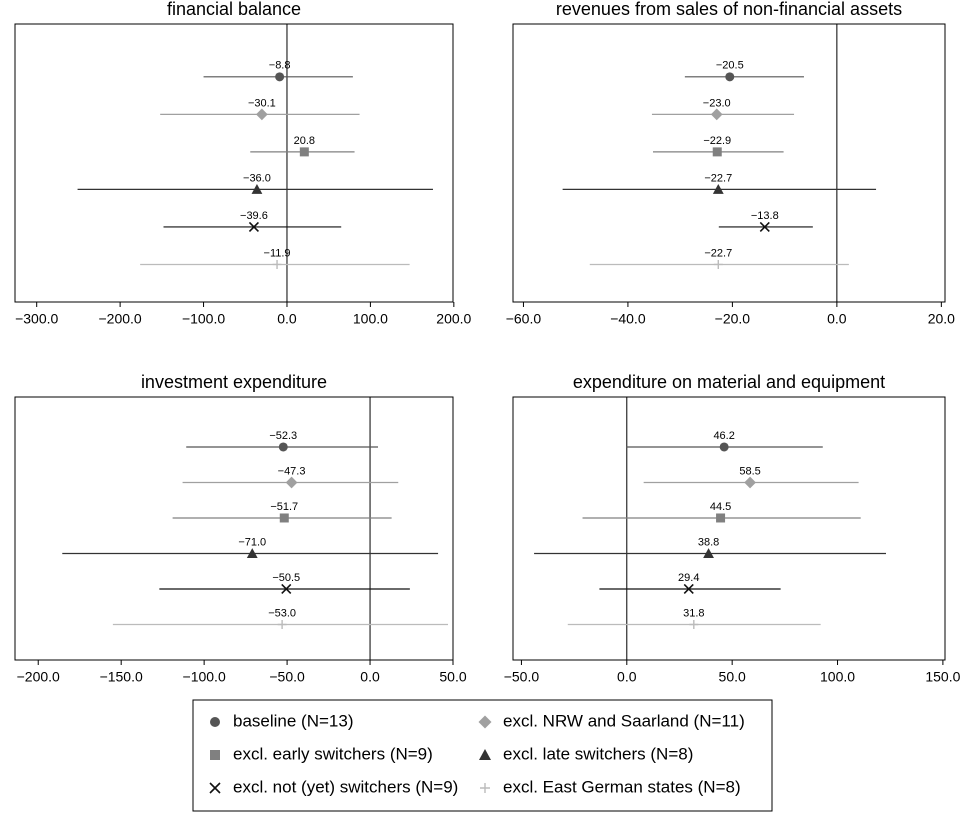 The height and width of the screenshot is (821, 966). I want to click on legend-label: excl. NRW and Saarland (N=11), so click(624, 720).